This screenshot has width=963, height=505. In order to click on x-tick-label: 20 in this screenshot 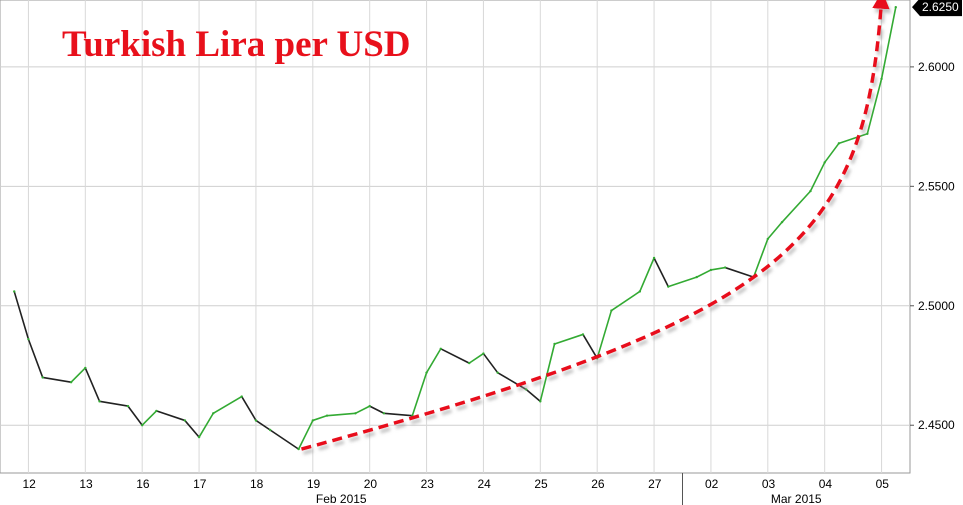, I will do `click(371, 484)`.